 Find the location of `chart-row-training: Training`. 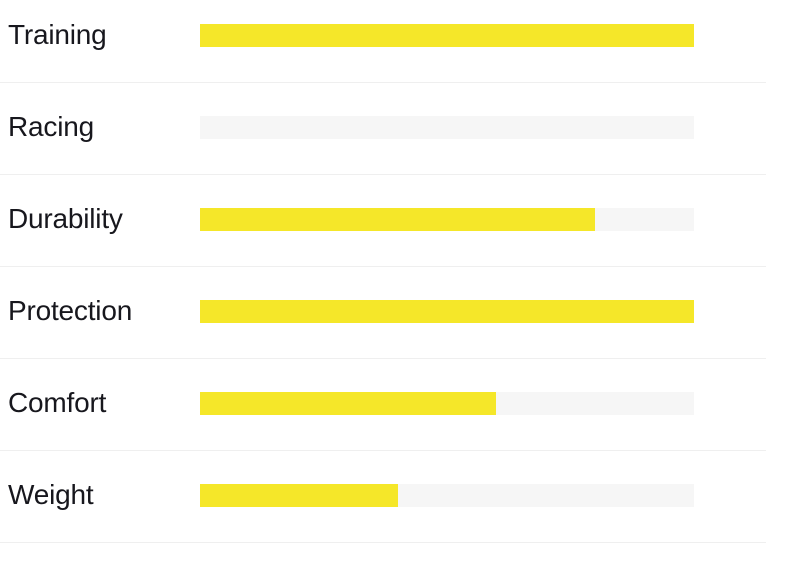

chart-row-training: Training is located at coordinates (383, 41).